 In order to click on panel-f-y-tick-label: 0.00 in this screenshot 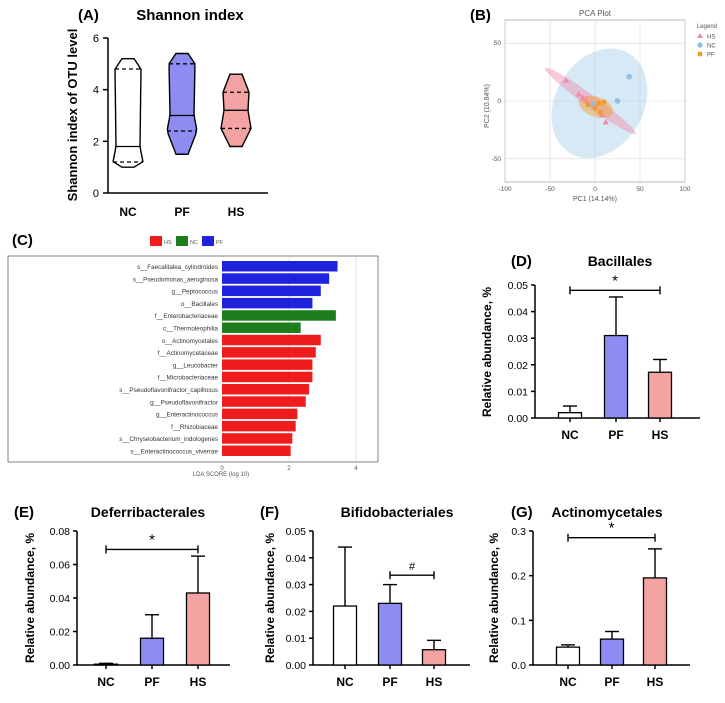, I will do `click(296, 666)`.